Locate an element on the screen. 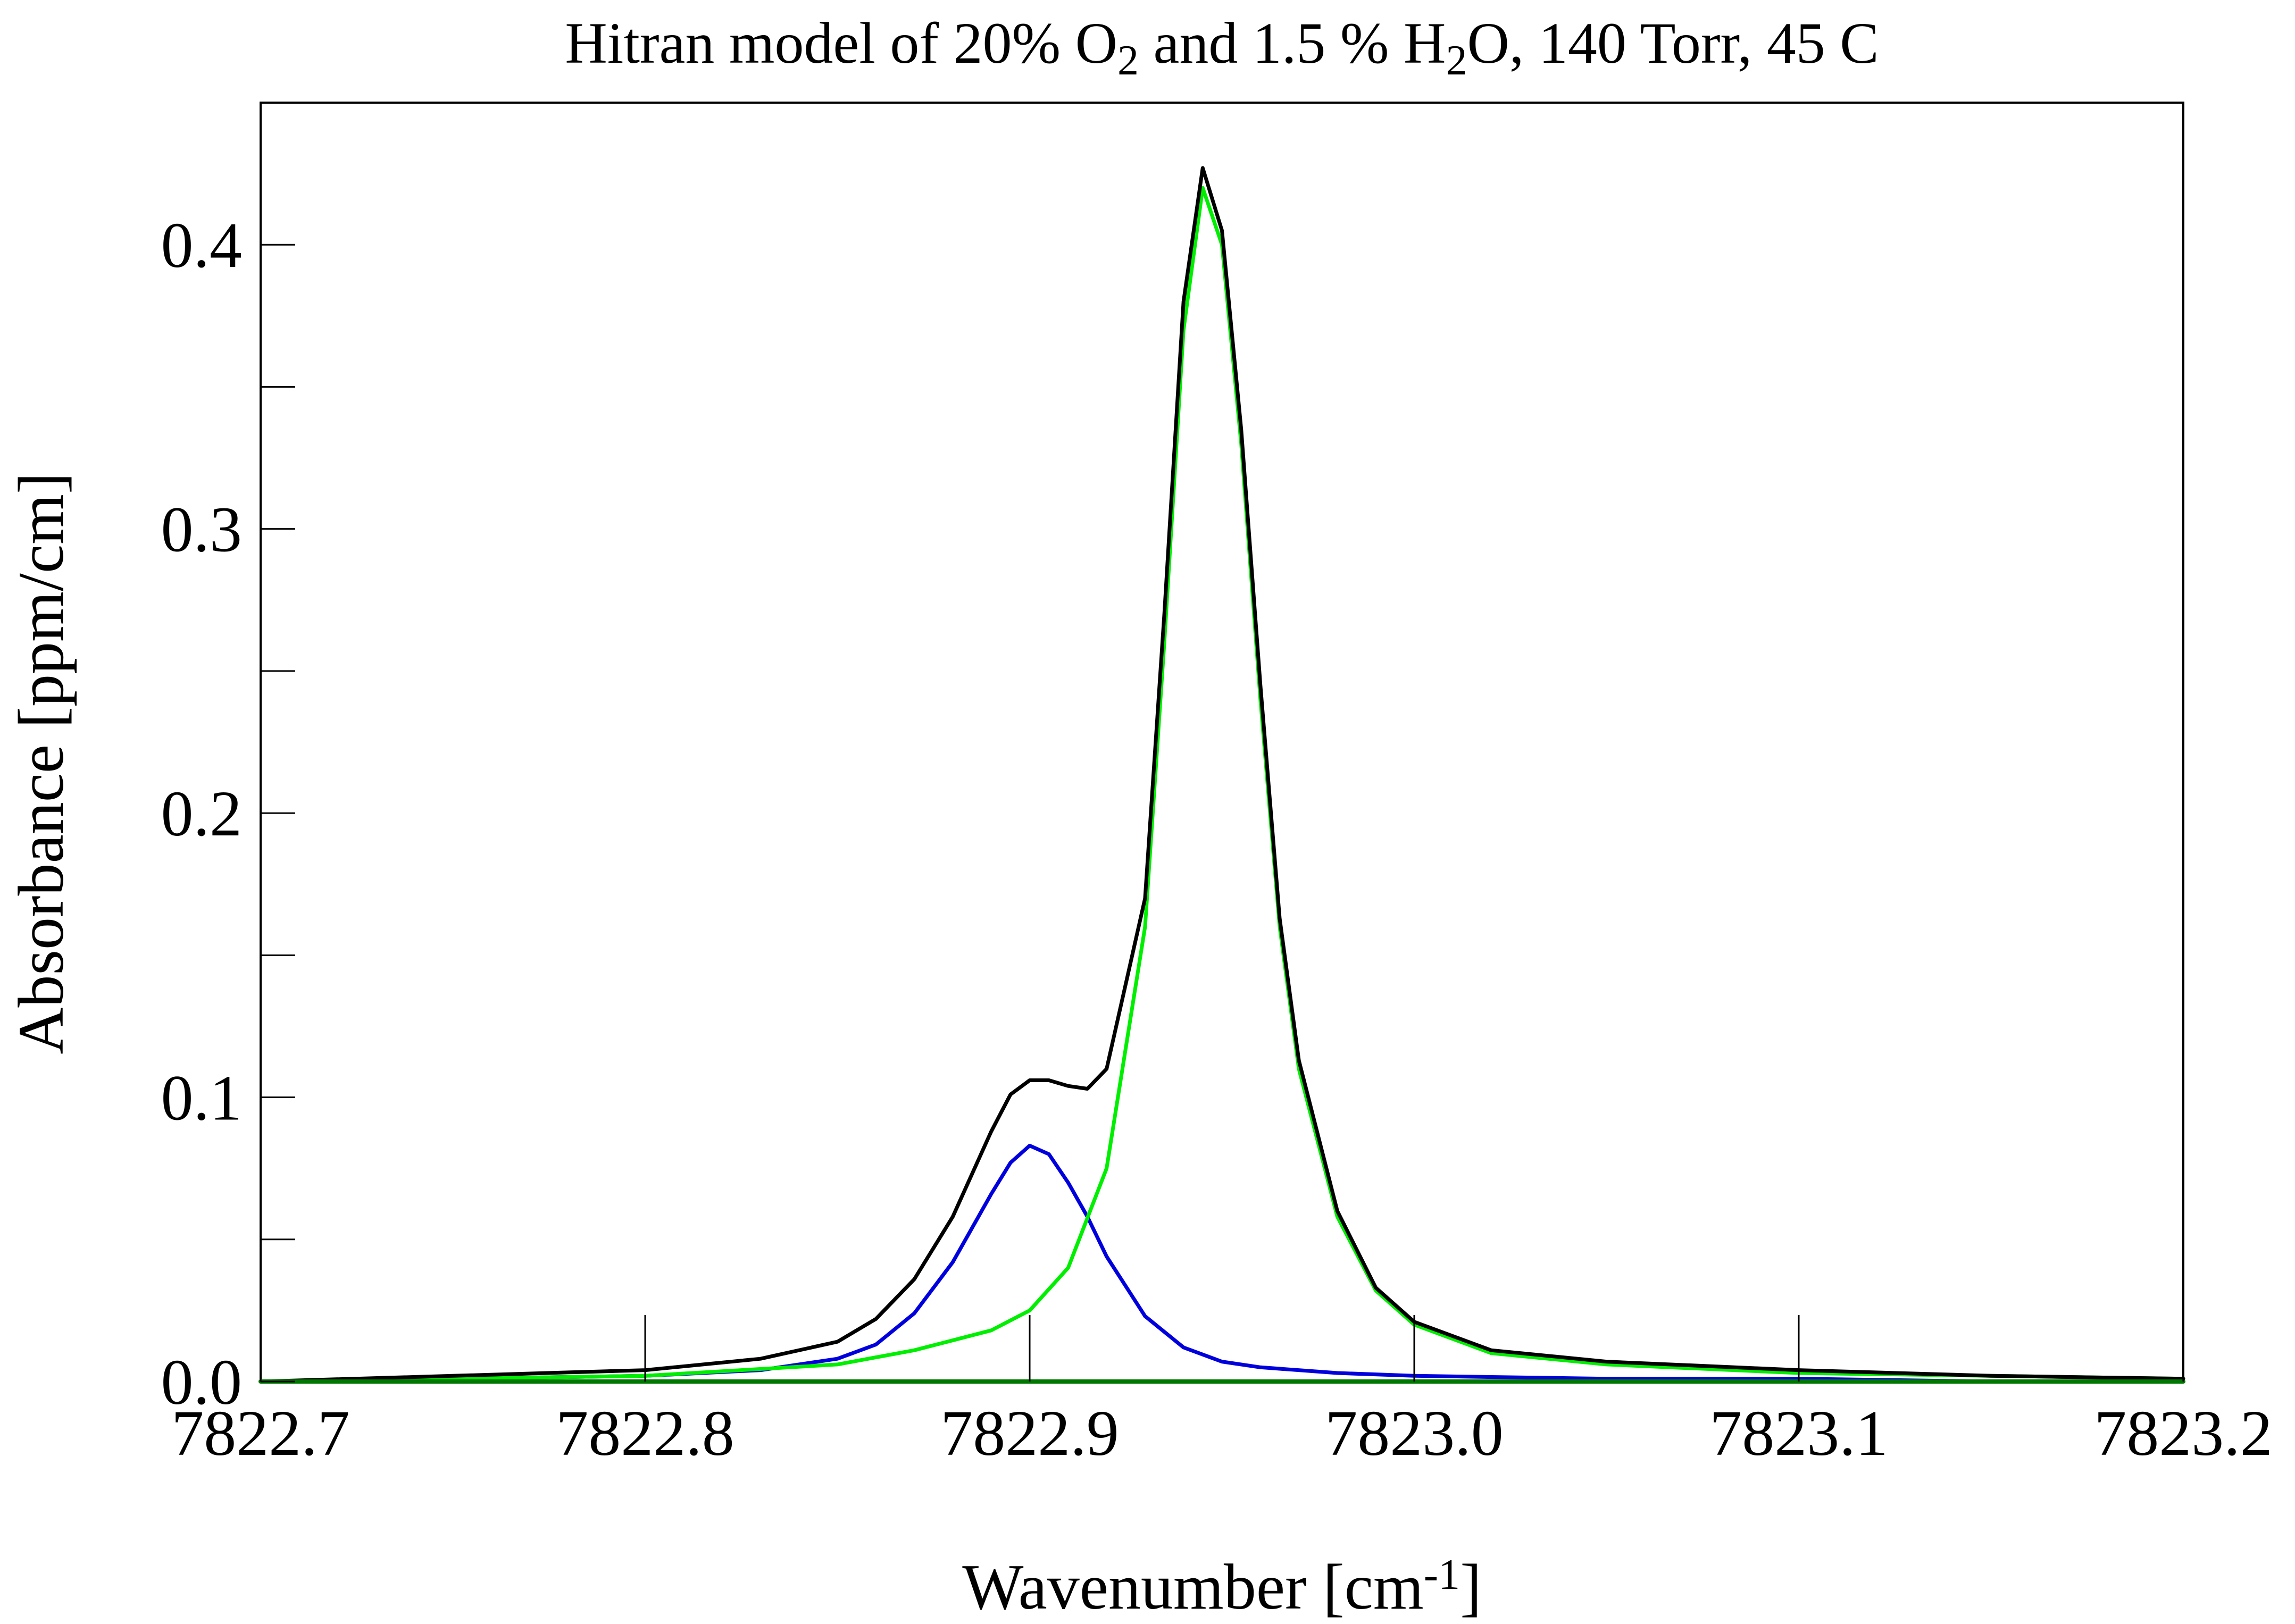 The image size is (2295, 1624). x-axis-label-tail: ] is located at coordinates (1471, 1587).